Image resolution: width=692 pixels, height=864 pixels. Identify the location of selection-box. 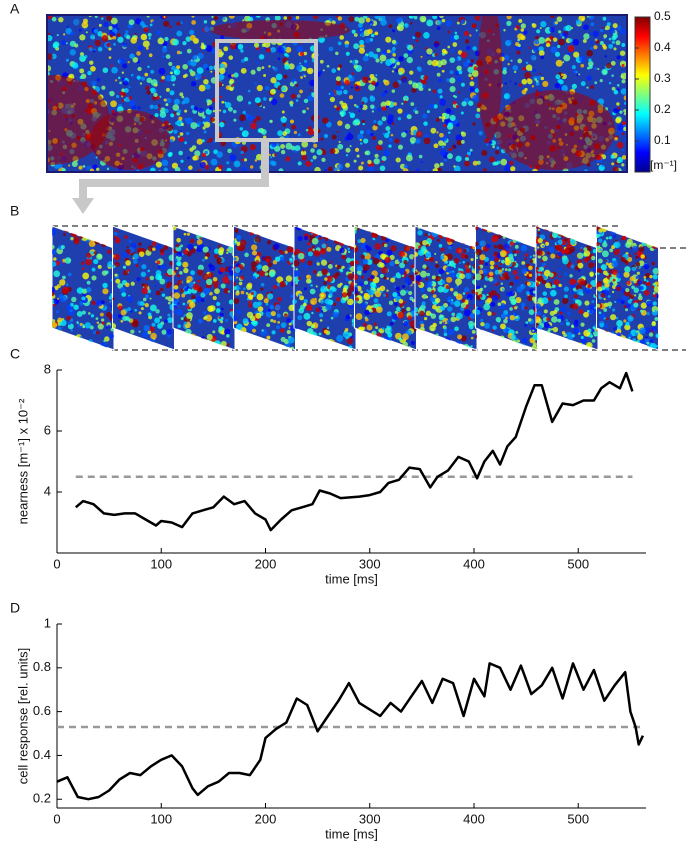
(266, 90).